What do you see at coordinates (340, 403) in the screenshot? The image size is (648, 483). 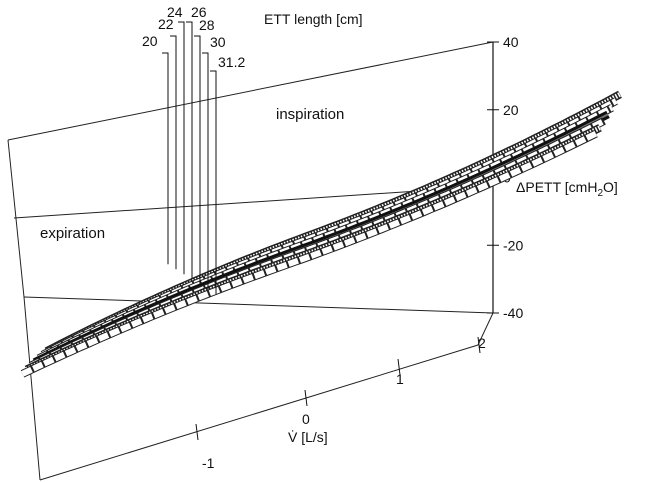 I see `x-axis-ticks: -1 0 1 2` at bounding box center [340, 403].